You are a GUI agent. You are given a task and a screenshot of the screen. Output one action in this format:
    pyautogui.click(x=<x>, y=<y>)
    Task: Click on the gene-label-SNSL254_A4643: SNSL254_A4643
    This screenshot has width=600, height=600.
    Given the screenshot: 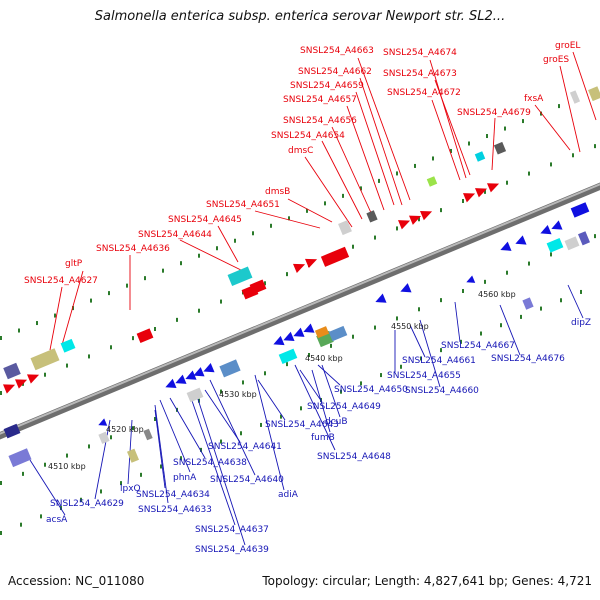 What is the action you would take?
    pyautogui.click(x=302, y=425)
    